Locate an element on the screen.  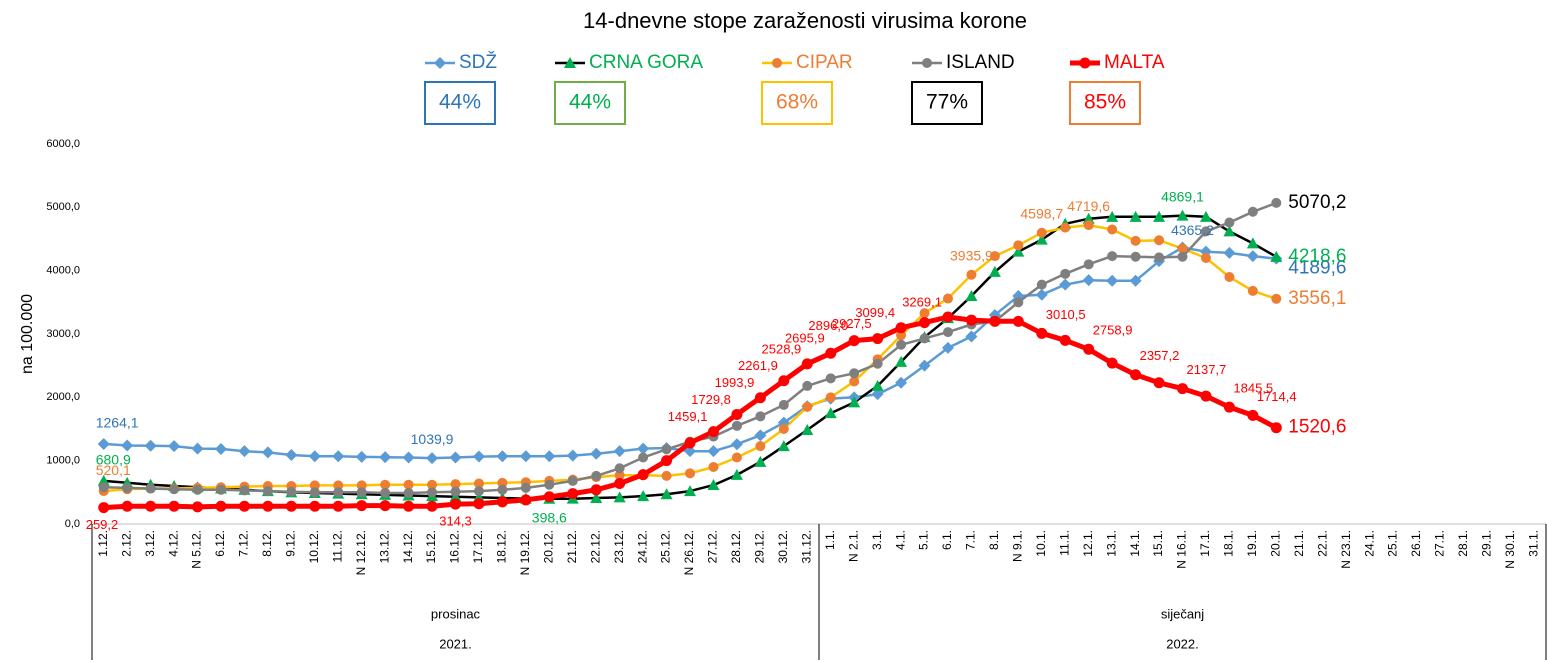
data-label: 2137,7 is located at coordinates (1207, 369).